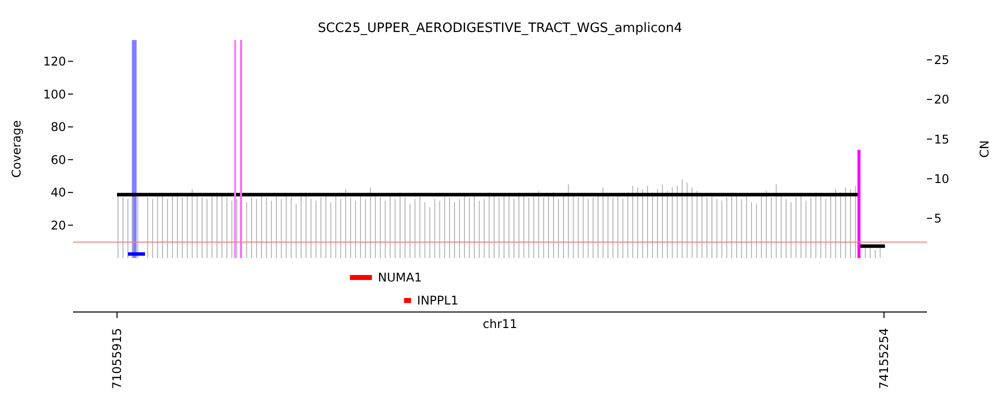 Image resolution: width=1000 pixels, height=416 pixels. What do you see at coordinates (58, 127) in the screenshot?
I see `y-tick-label: 80` at bounding box center [58, 127].